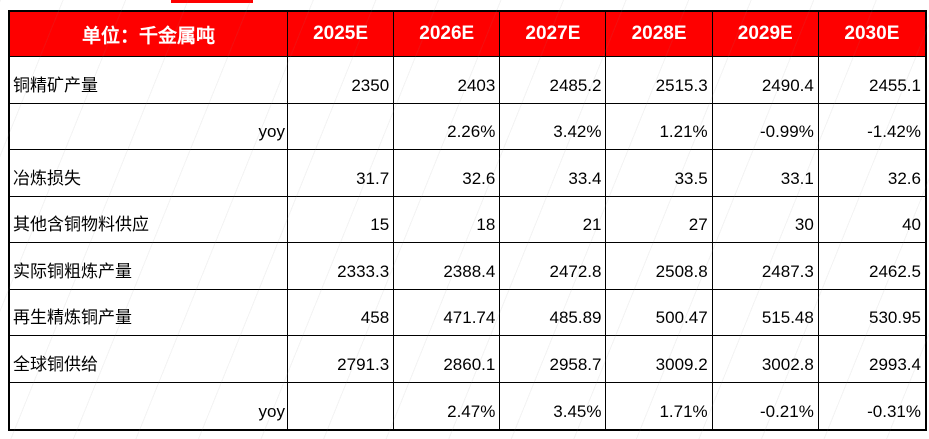 The height and width of the screenshot is (439, 929). I want to click on cell-value: 3.42%, so click(553, 126).